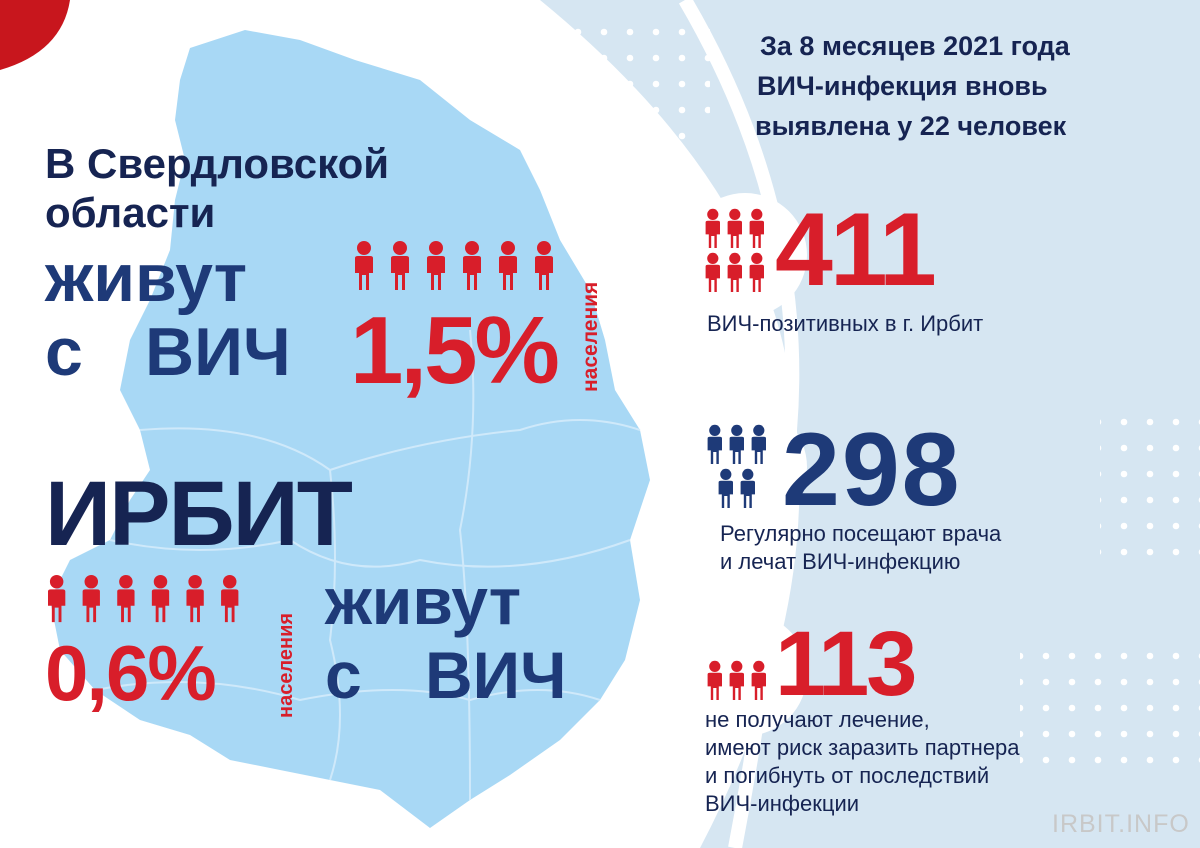 This screenshot has height=848, width=1200. Describe the element at coordinates (218, 352) in the screenshot. I see `region-hiv-word: ВИЧ` at that location.